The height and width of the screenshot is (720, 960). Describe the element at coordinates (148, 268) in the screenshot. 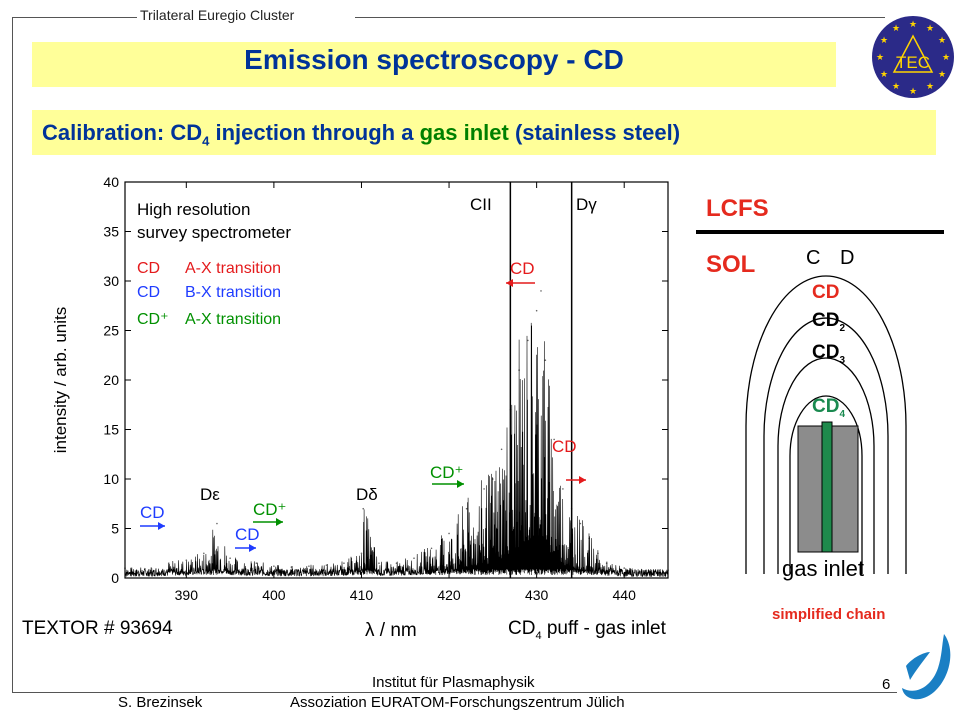

I see `legend-species-1: CD` at that location.